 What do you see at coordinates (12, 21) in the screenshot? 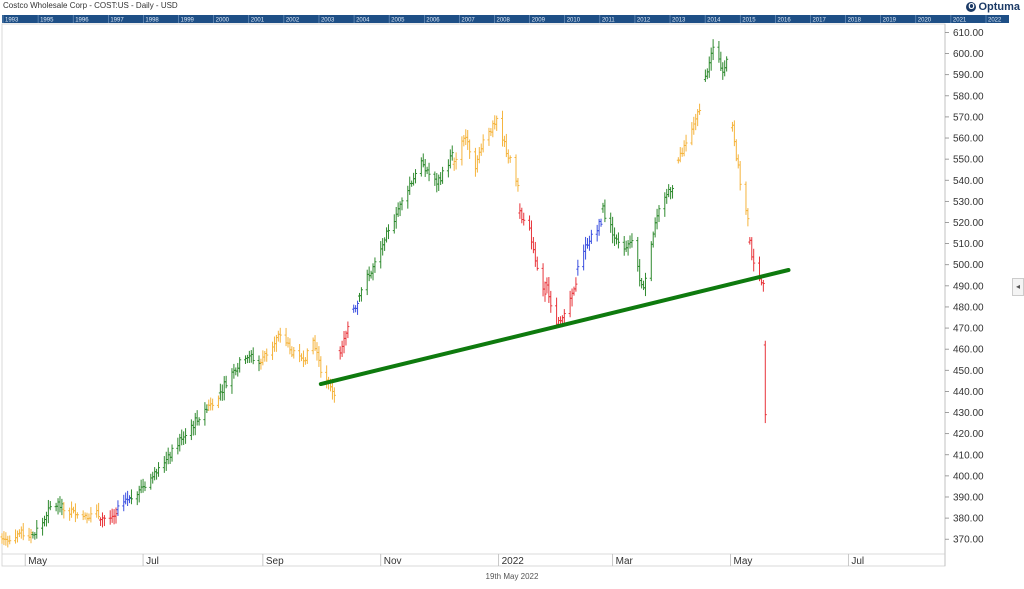
I see `timeline-year-label: 1993` at bounding box center [12, 21].